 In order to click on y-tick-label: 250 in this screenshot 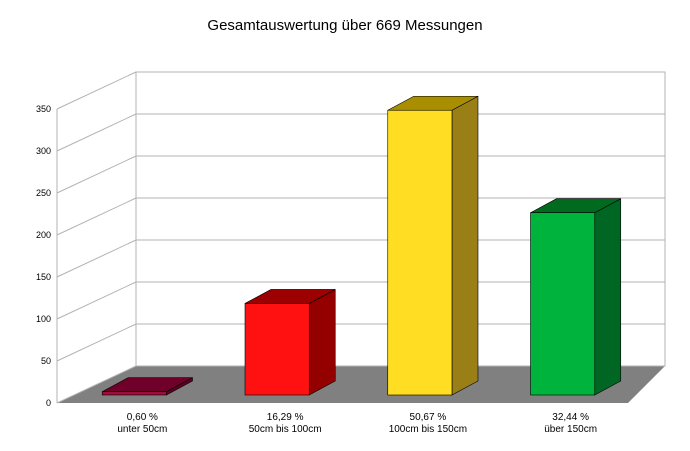, I will do `click(43, 193)`.